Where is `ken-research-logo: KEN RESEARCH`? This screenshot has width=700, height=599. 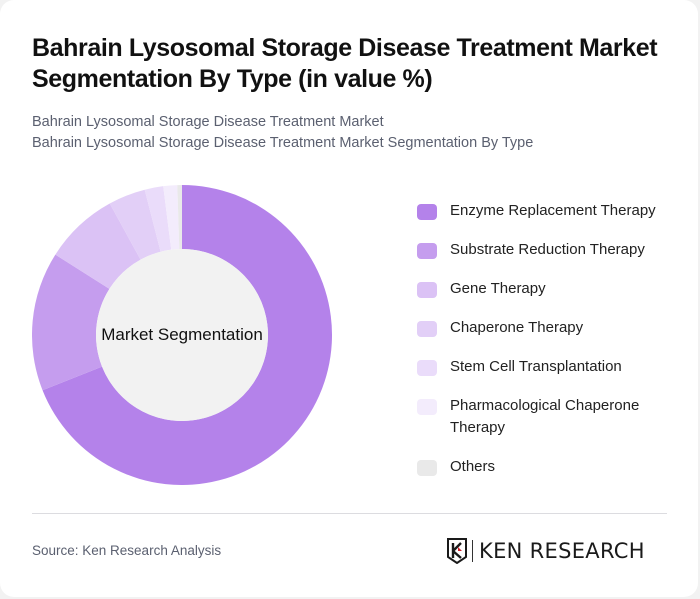
ken-research-logo: KEN RESEARCH is located at coordinates (546, 551).